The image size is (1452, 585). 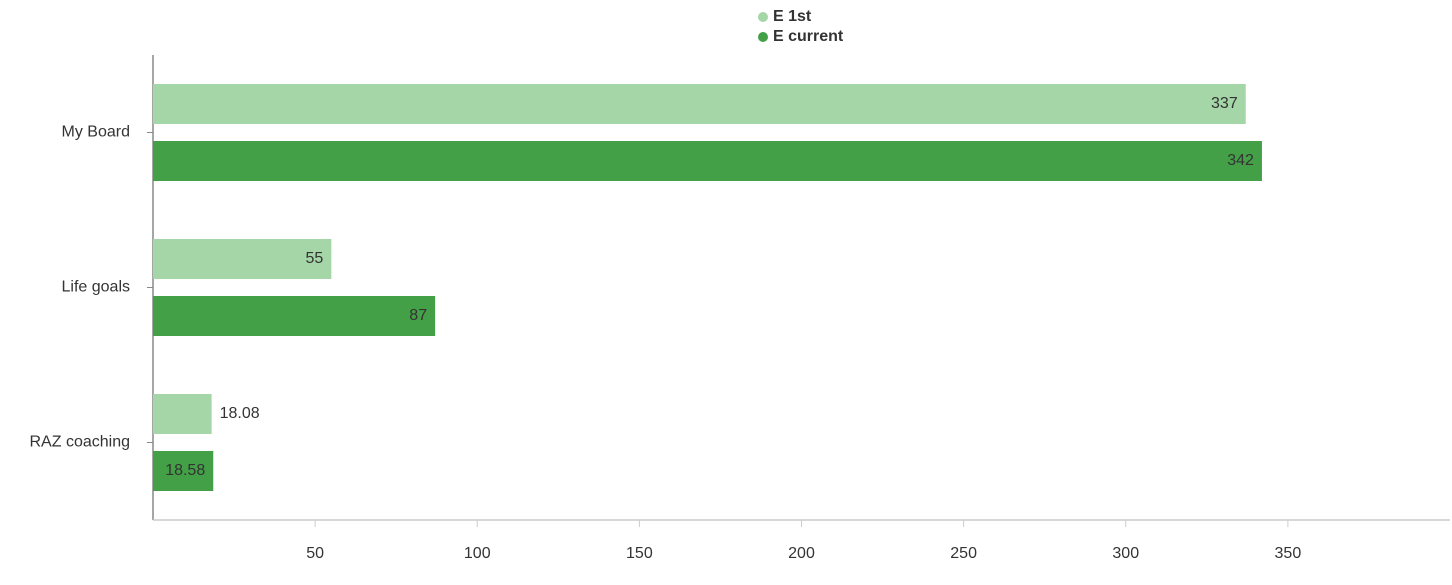 I want to click on legend-label: E 1st, so click(x=792, y=16).